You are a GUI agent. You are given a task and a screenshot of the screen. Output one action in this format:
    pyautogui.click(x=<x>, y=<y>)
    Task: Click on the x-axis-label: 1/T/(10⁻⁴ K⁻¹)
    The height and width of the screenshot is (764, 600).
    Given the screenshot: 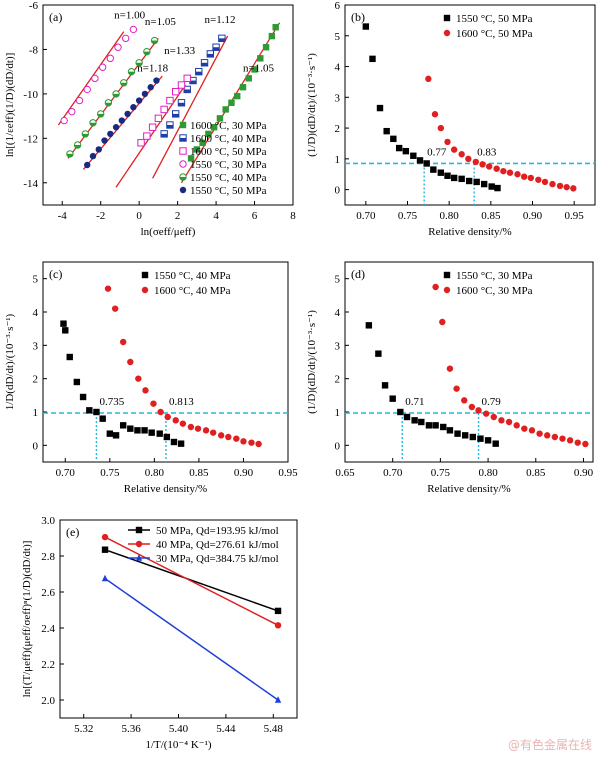 What is the action you would take?
    pyautogui.click(x=178, y=745)
    